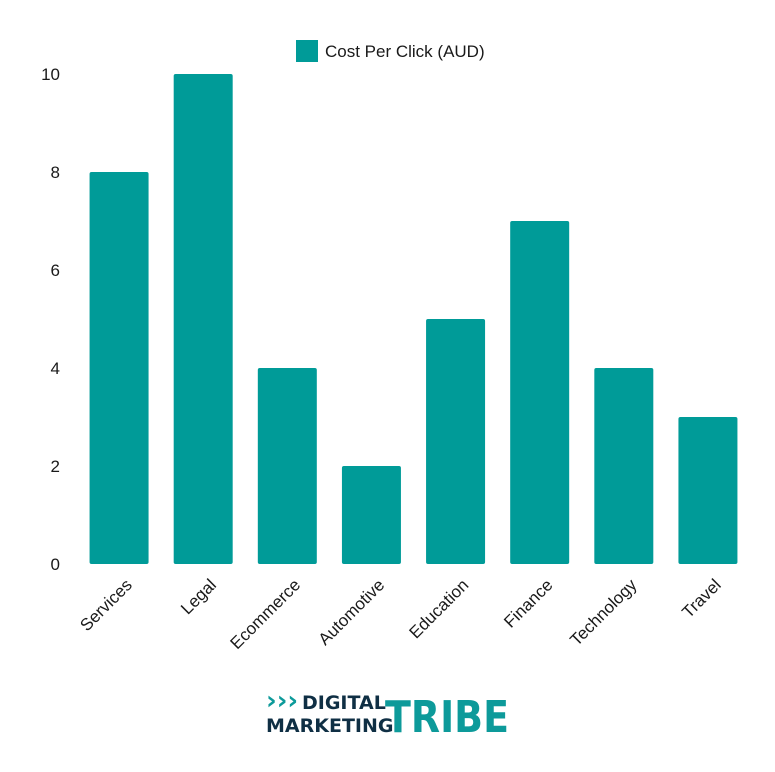 This screenshot has width=775, height=772. What do you see at coordinates (352, 612) in the screenshot?
I see `x-tick-label: Automotive` at bounding box center [352, 612].